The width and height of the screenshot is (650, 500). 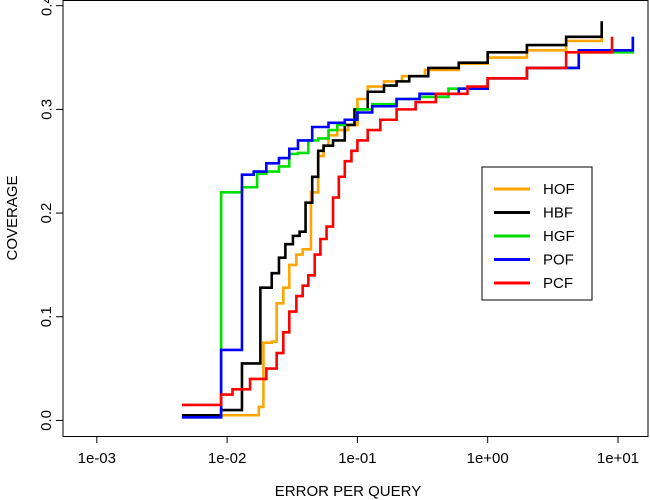 What do you see at coordinates (558, 260) in the screenshot?
I see `legend-label-pof: POF` at bounding box center [558, 260].